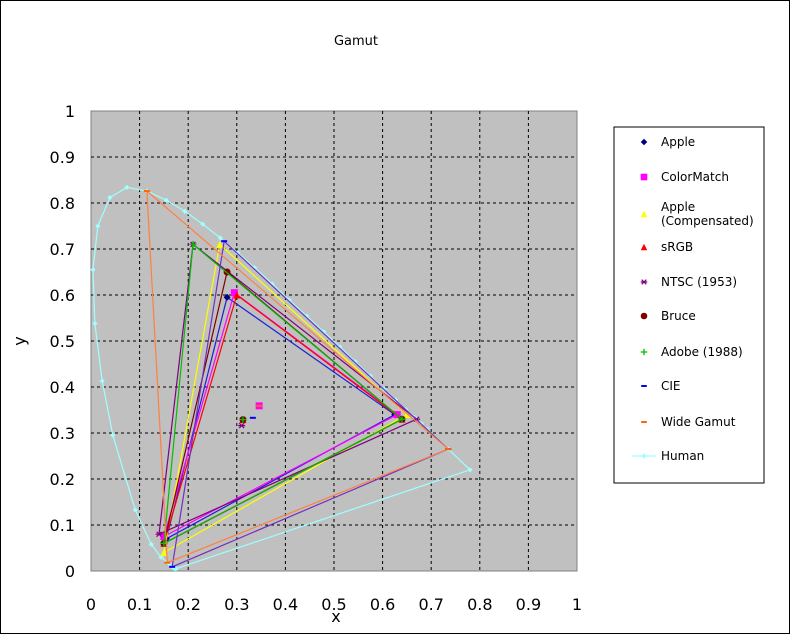  Describe the element at coordinates (707, 221) in the screenshot. I see `legend-label-line: (Compensated)` at that location.